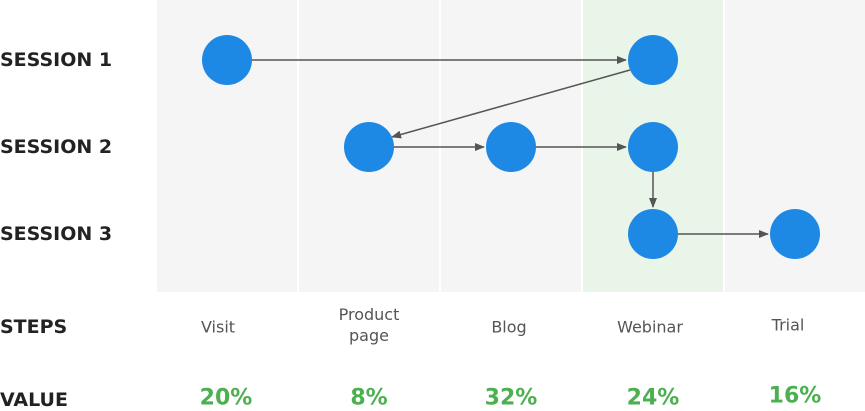 This screenshot has height=411, width=865. What do you see at coordinates (34, 327) in the screenshot?
I see `steps-label: STEPS` at bounding box center [34, 327].